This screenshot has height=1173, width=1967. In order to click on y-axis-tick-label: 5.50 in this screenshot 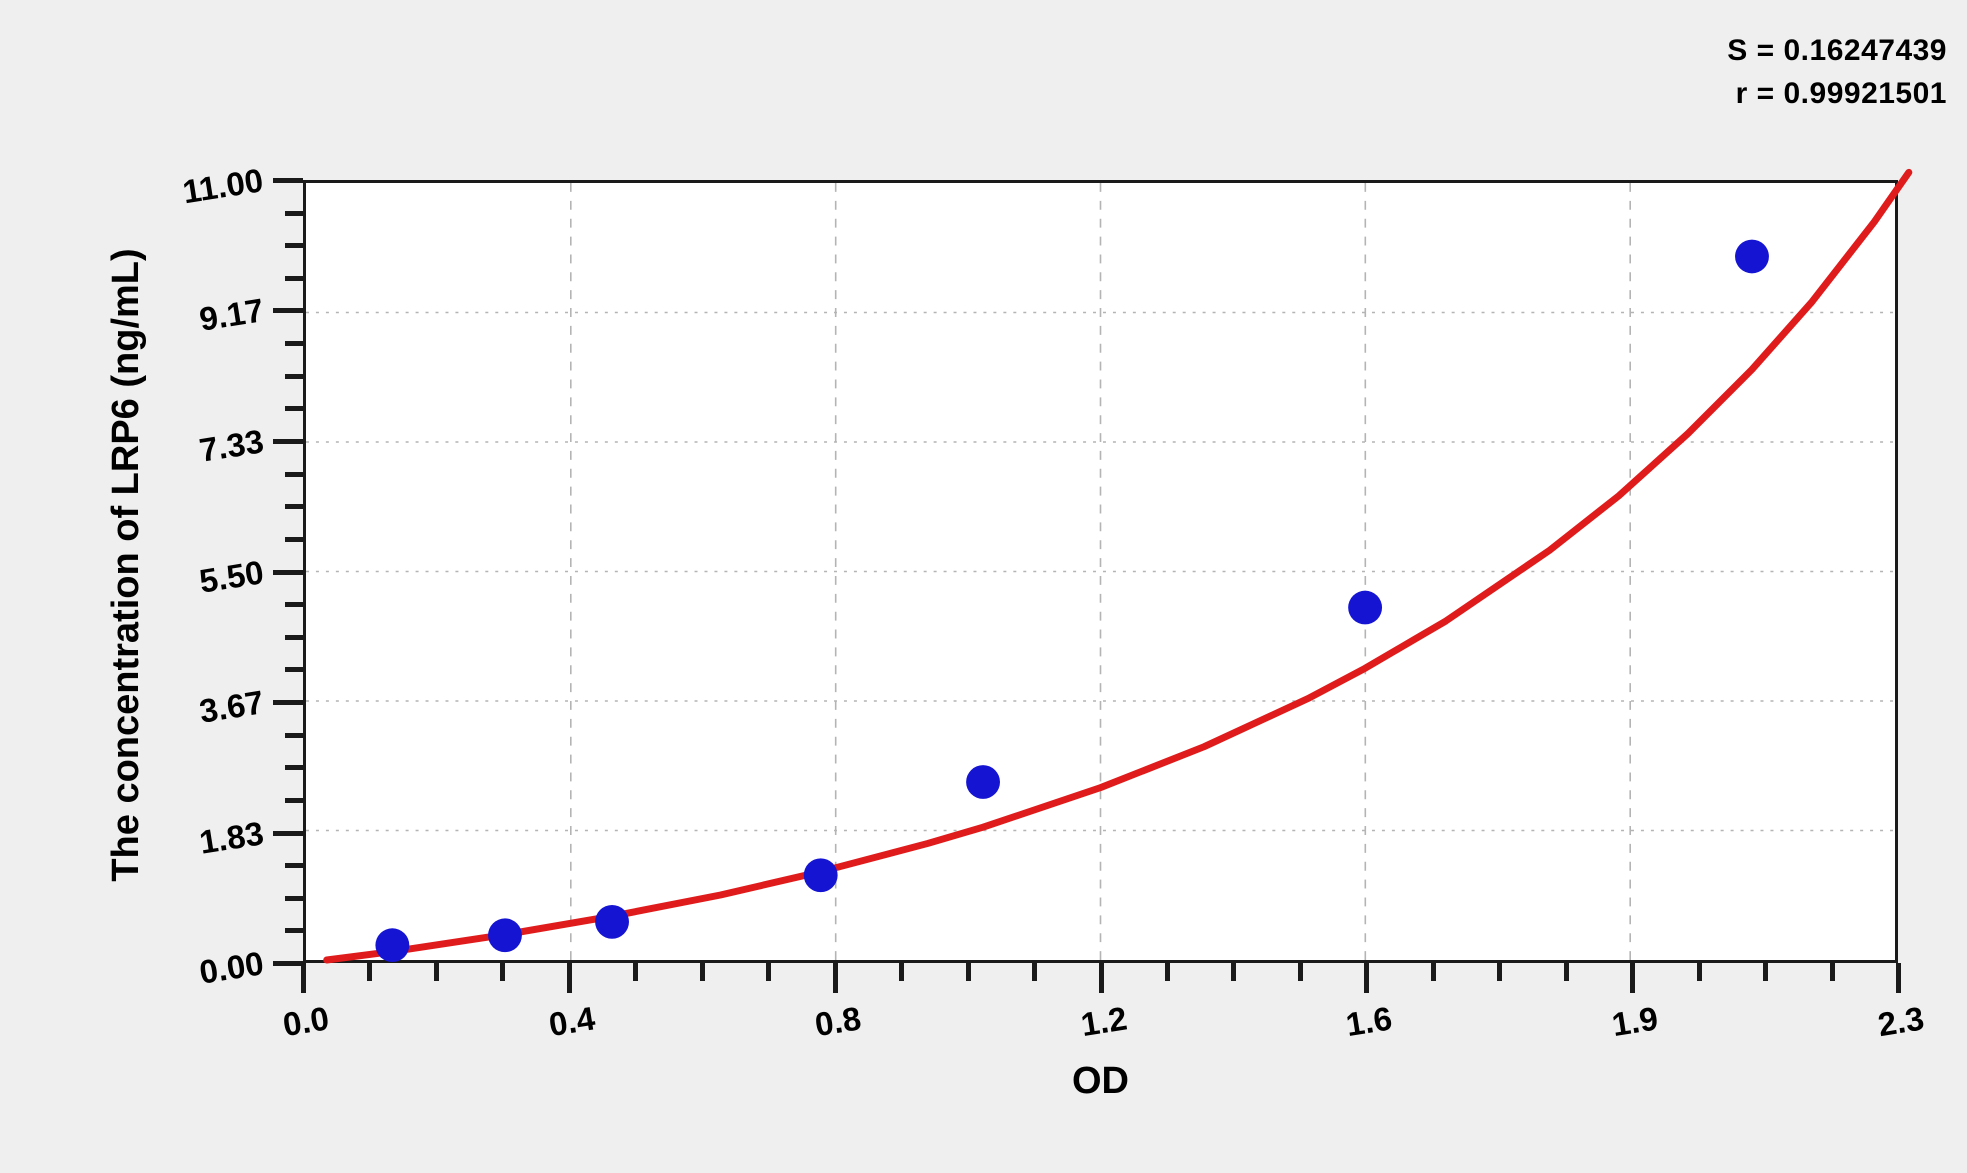, I will do `click(231, 576)`.